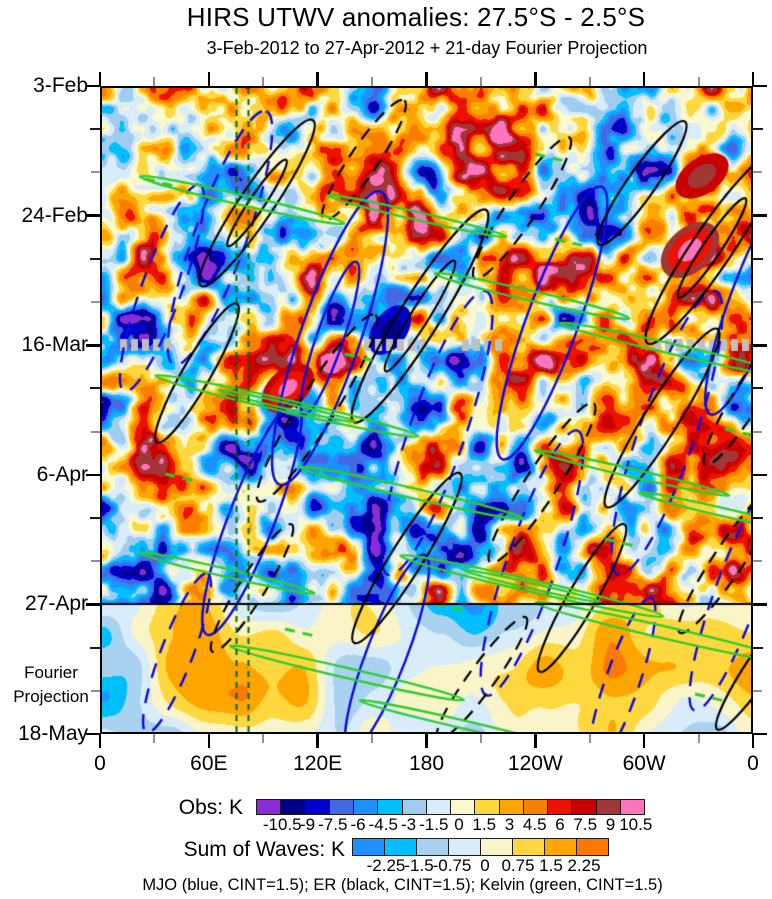 This screenshot has width=772, height=899. What do you see at coordinates (584, 865) in the screenshot?
I see `colorbar-tick-label: 2.25` at bounding box center [584, 865].